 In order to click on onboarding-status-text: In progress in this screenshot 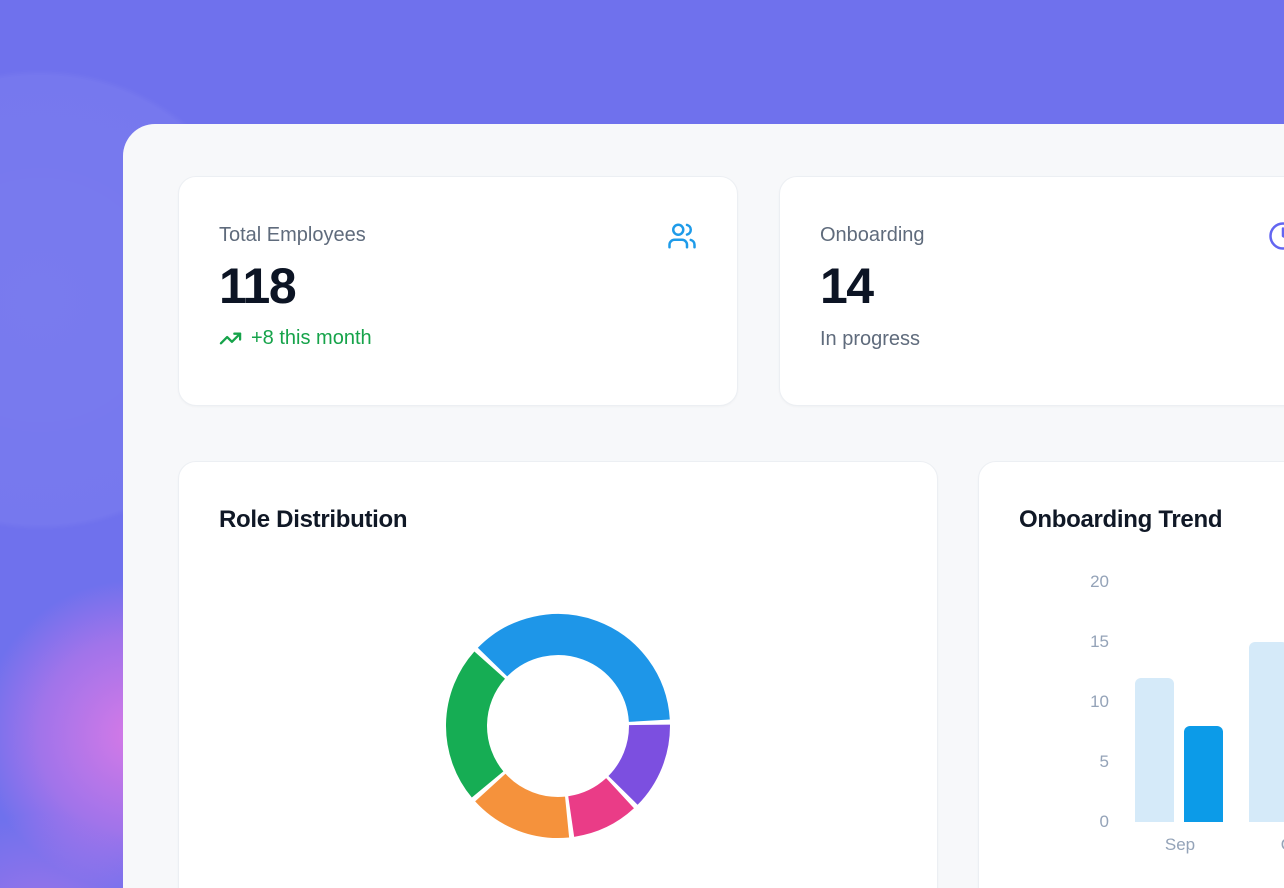, I will do `click(870, 339)`.